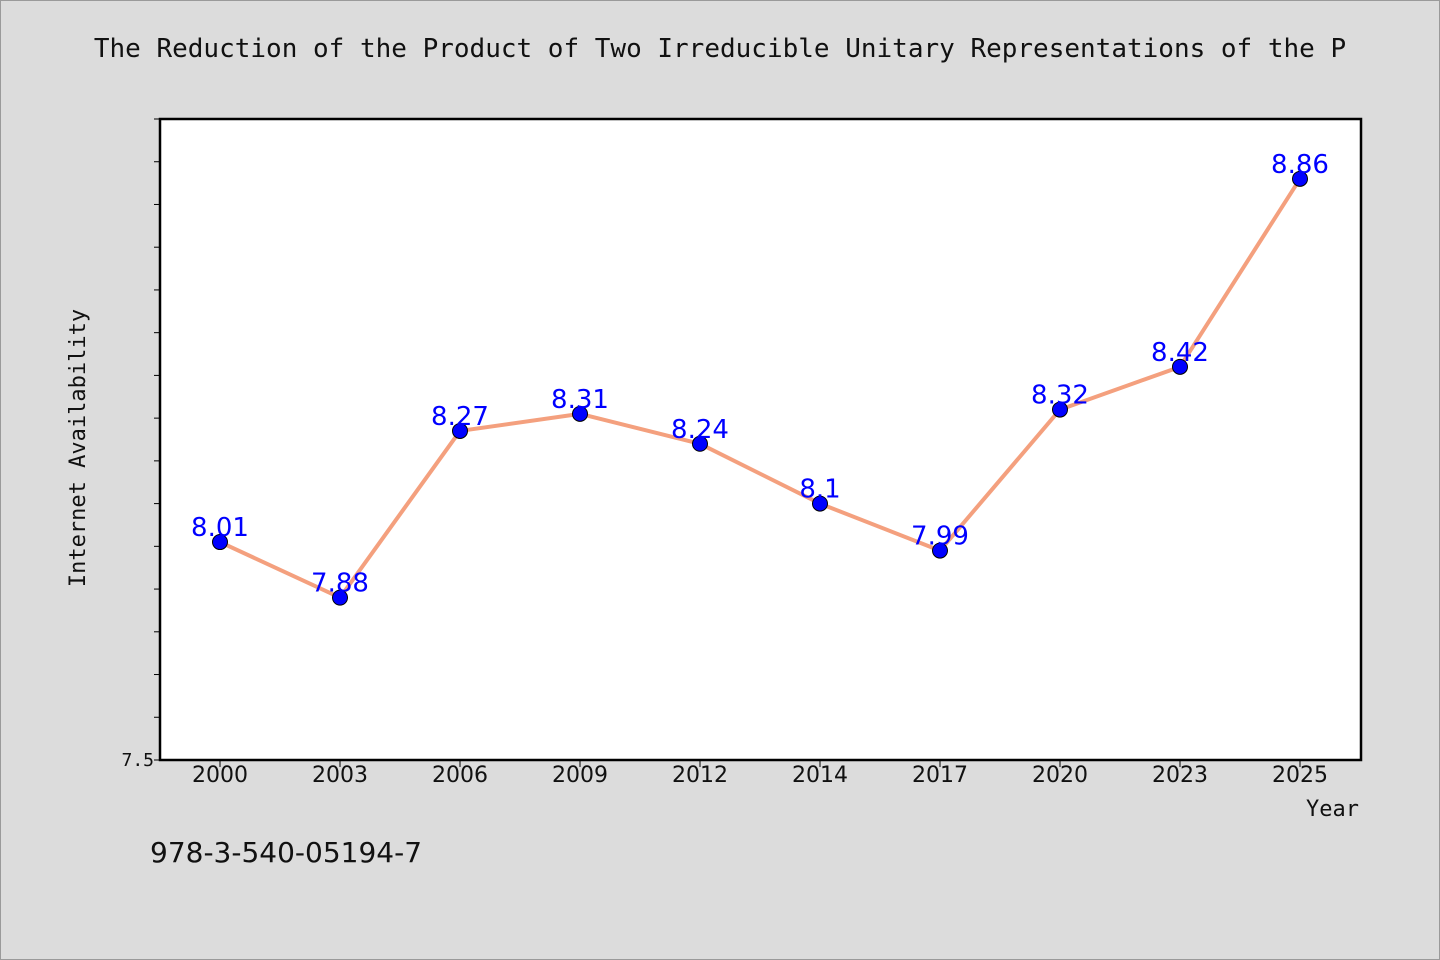 The height and width of the screenshot is (960, 1440). Describe the element at coordinates (78, 448) in the screenshot. I see `y-axis-label: Internet Availability` at that location.